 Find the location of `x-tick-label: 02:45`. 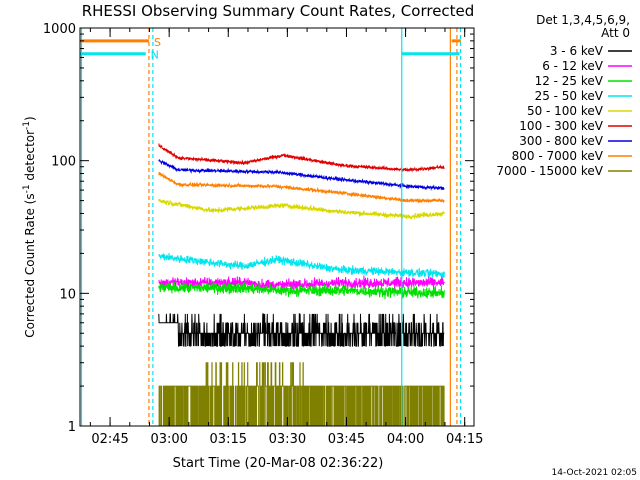

x-tick-label: 02:45 is located at coordinates (109, 439).